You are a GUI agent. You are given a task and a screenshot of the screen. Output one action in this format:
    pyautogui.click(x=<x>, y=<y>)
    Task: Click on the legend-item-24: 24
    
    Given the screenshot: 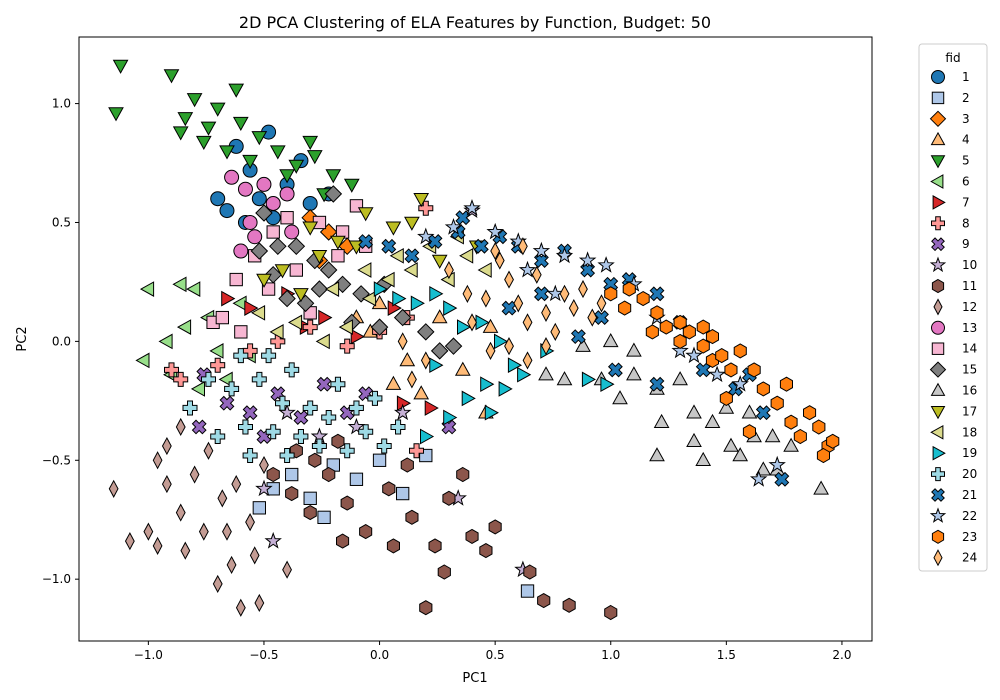 What is the action you would take?
    pyautogui.click(x=955, y=558)
    